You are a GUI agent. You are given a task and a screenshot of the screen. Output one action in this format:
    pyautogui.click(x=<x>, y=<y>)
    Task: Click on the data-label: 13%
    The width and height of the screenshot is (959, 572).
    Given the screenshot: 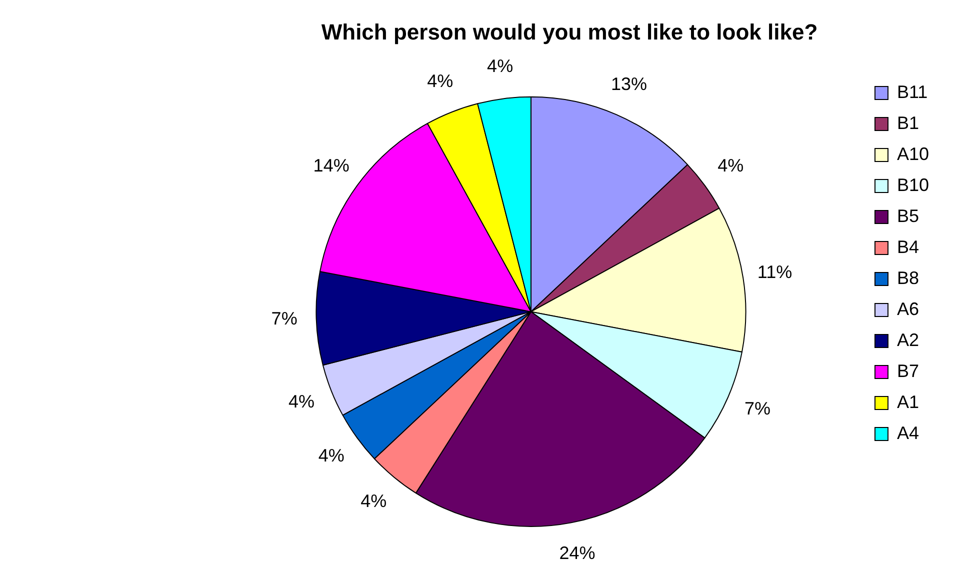 What is the action you would take?
    pyautogui.click(x=629, y=84)
    